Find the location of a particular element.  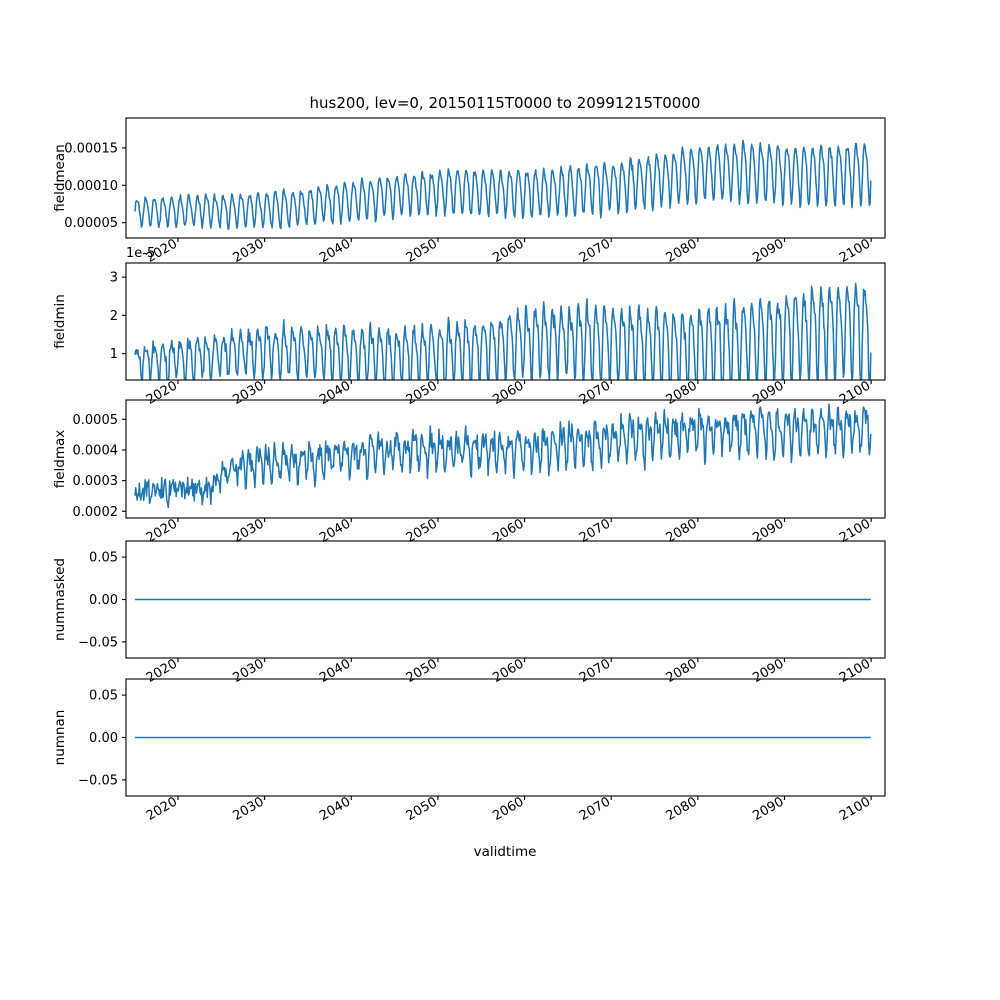

y-axis-offset-label: 1e-5 is located at coordinates (140, 253).